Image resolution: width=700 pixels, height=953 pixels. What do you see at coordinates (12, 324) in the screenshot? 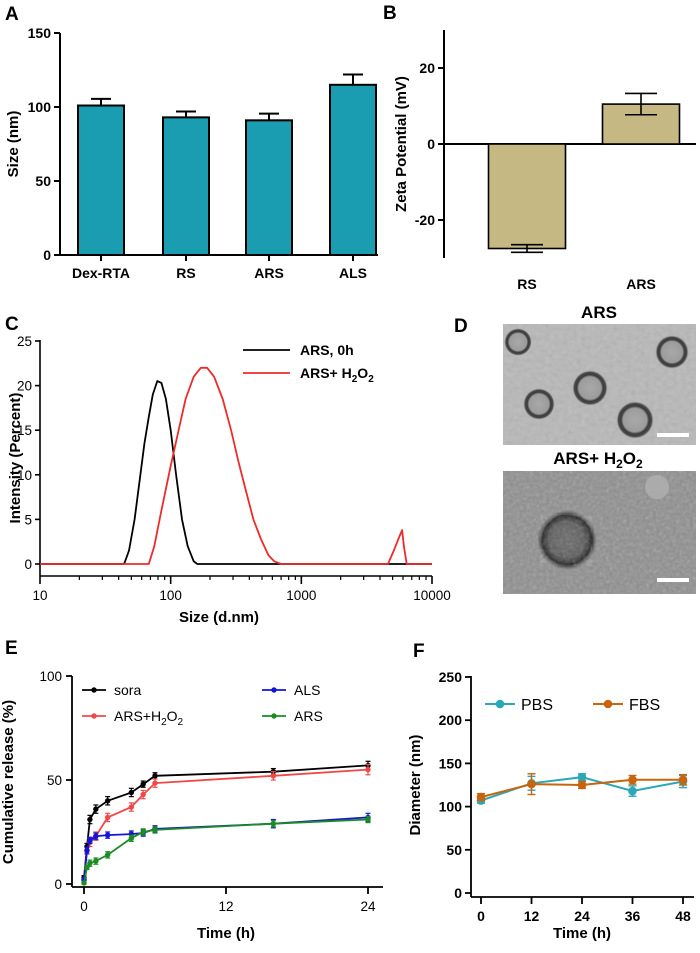
I see `panel-letter-c: C` at bounding box center [12, 324].